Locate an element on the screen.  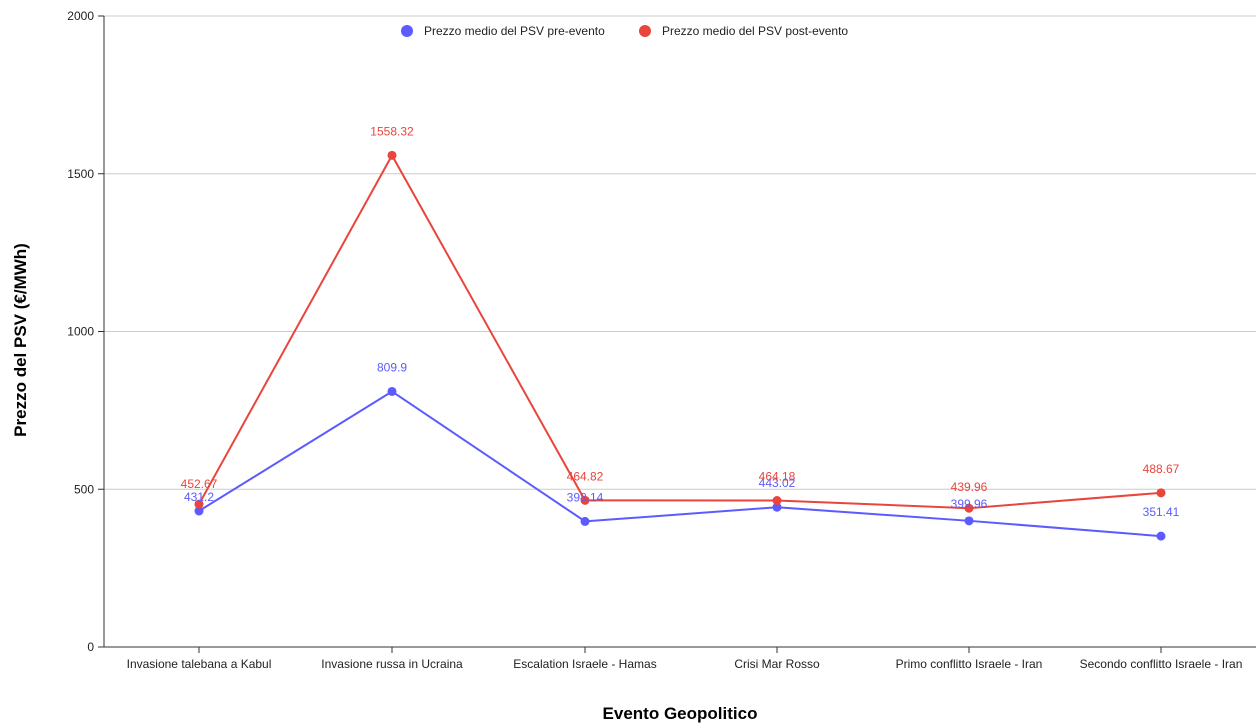
legend-label: Prezzo medio del PSV pre-evento is located at coordinates (514, 31).